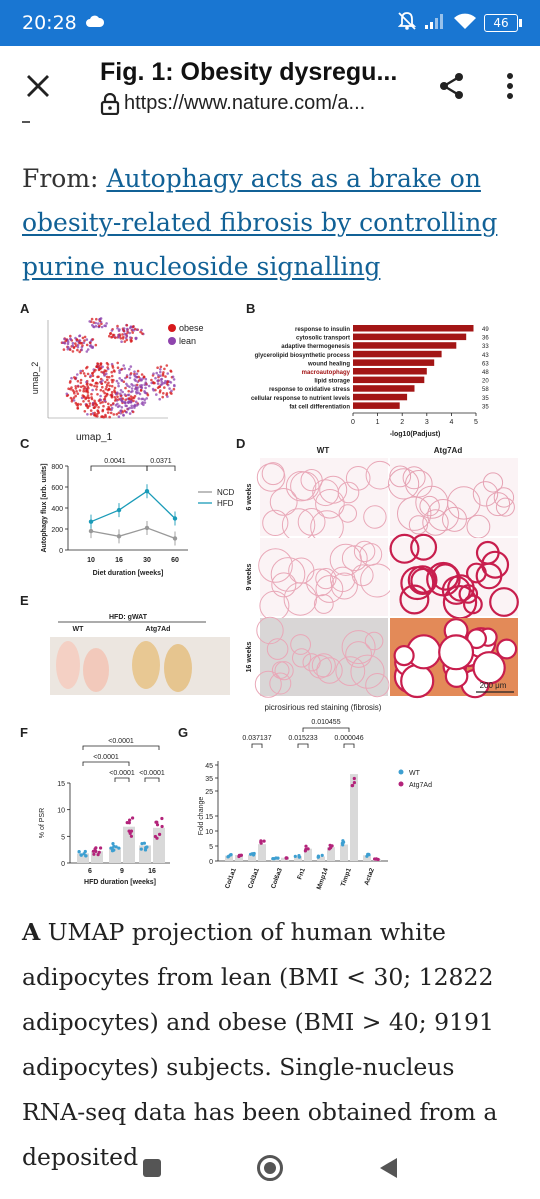 The height and width of the screenshot is (1199, 540). Describe the element at coordinates (510, 86) in the screenshot. I see `more-options-button` at that location.